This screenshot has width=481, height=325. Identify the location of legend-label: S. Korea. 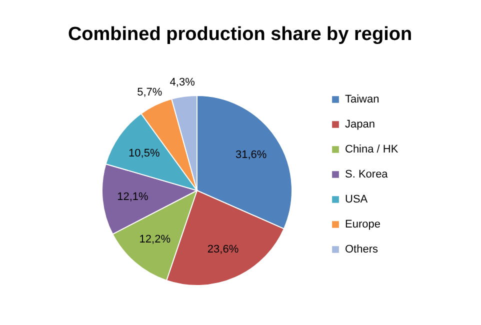
(367, 174).